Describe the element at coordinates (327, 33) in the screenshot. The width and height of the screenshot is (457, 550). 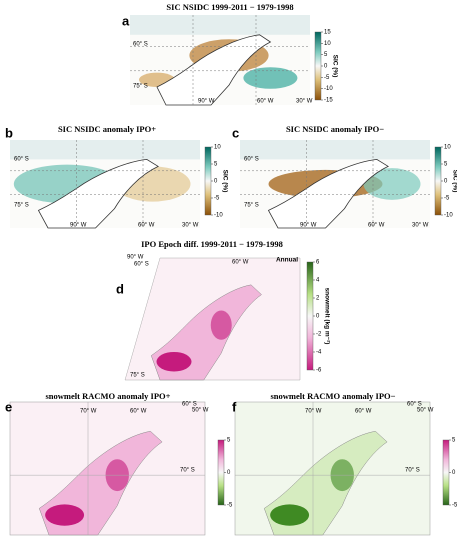
I see `colorbar-tick-label: 15` at that location.